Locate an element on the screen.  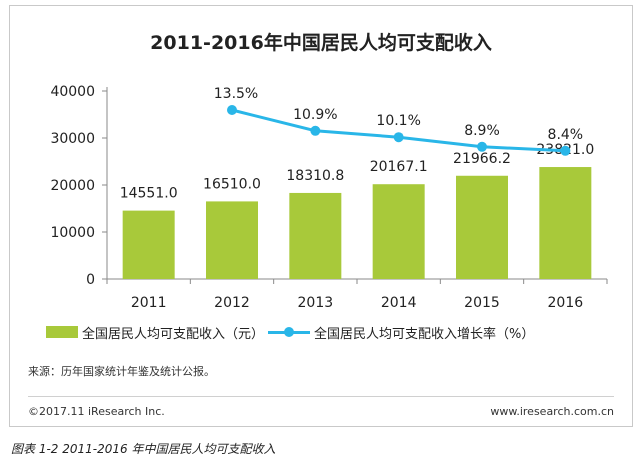
source-note: 来源：历年国家统计年鉴及统计公报。 is located at coordinates (121, 371).